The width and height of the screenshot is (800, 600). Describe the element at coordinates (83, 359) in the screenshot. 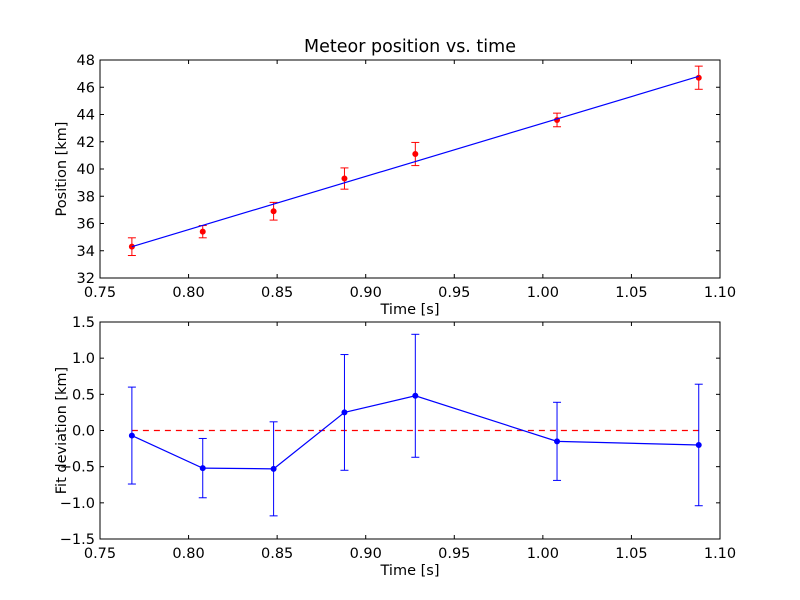

I see `y-tick-label: 1.0` at that location.